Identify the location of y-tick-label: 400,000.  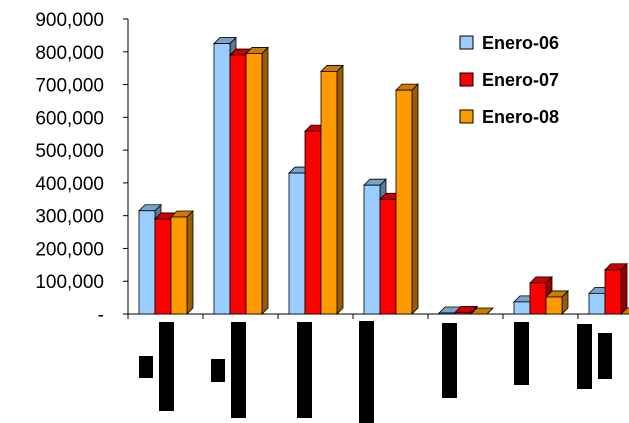
(69, 184).